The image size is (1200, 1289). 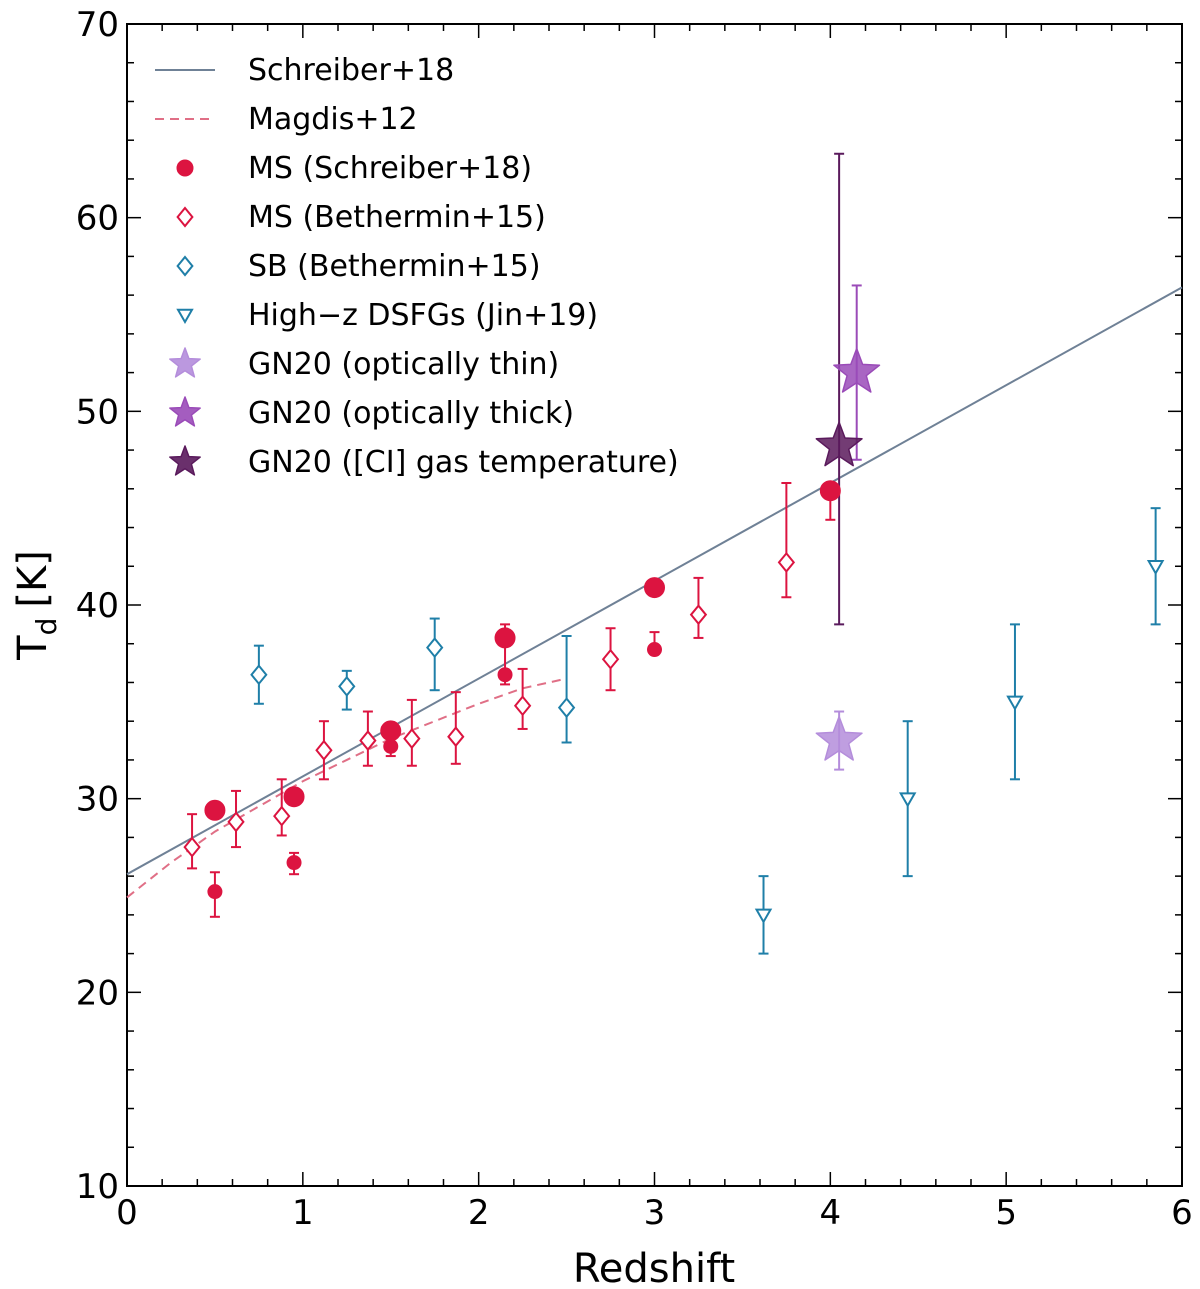 I want to click on y-tick-label: 10, so click(x=97, y=1187).